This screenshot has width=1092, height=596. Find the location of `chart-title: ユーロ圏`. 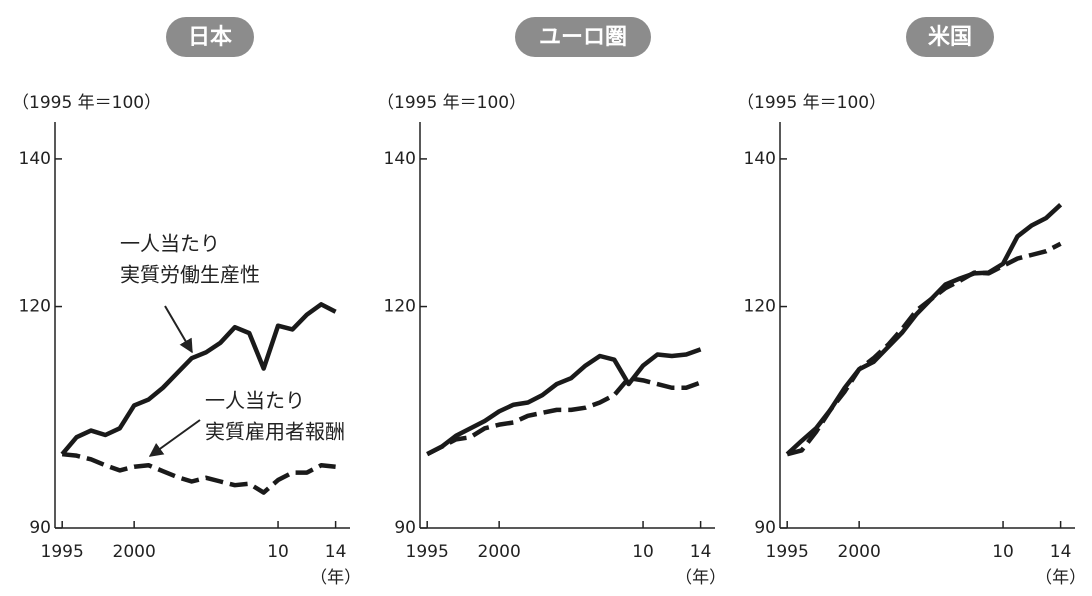

chart-title: ユーロ圏 is located at coordinates (583, 37).